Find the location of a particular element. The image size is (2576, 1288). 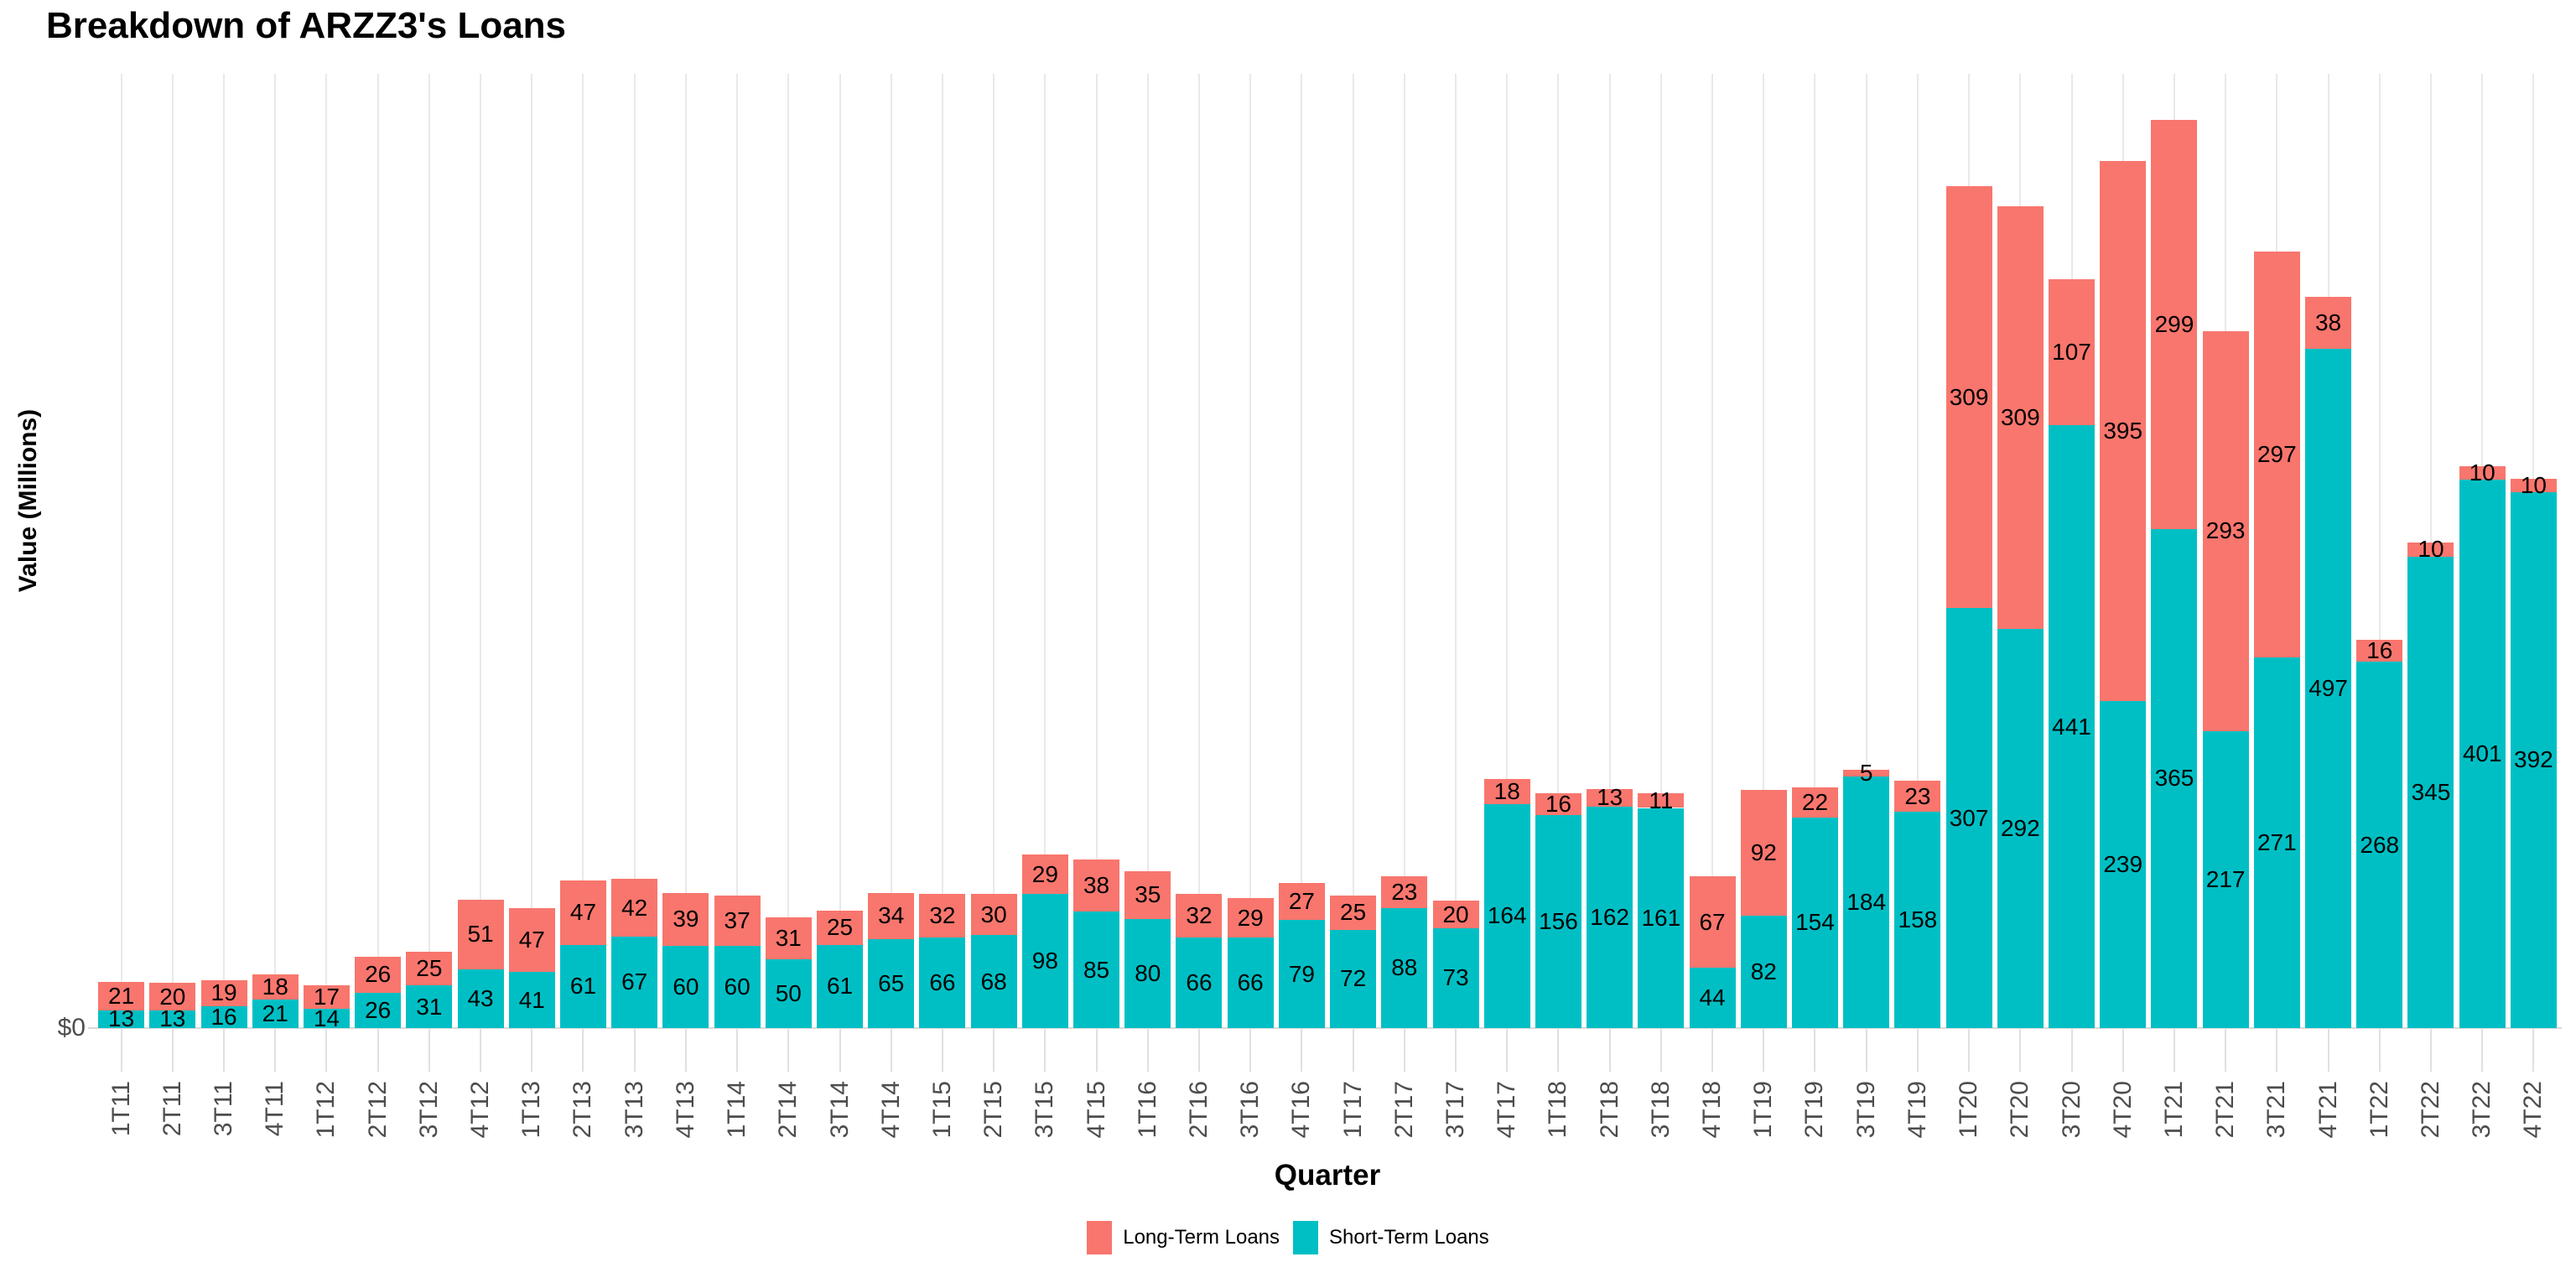

bar-value-label-short-term: 345 is located at coordinates (2431, 791).